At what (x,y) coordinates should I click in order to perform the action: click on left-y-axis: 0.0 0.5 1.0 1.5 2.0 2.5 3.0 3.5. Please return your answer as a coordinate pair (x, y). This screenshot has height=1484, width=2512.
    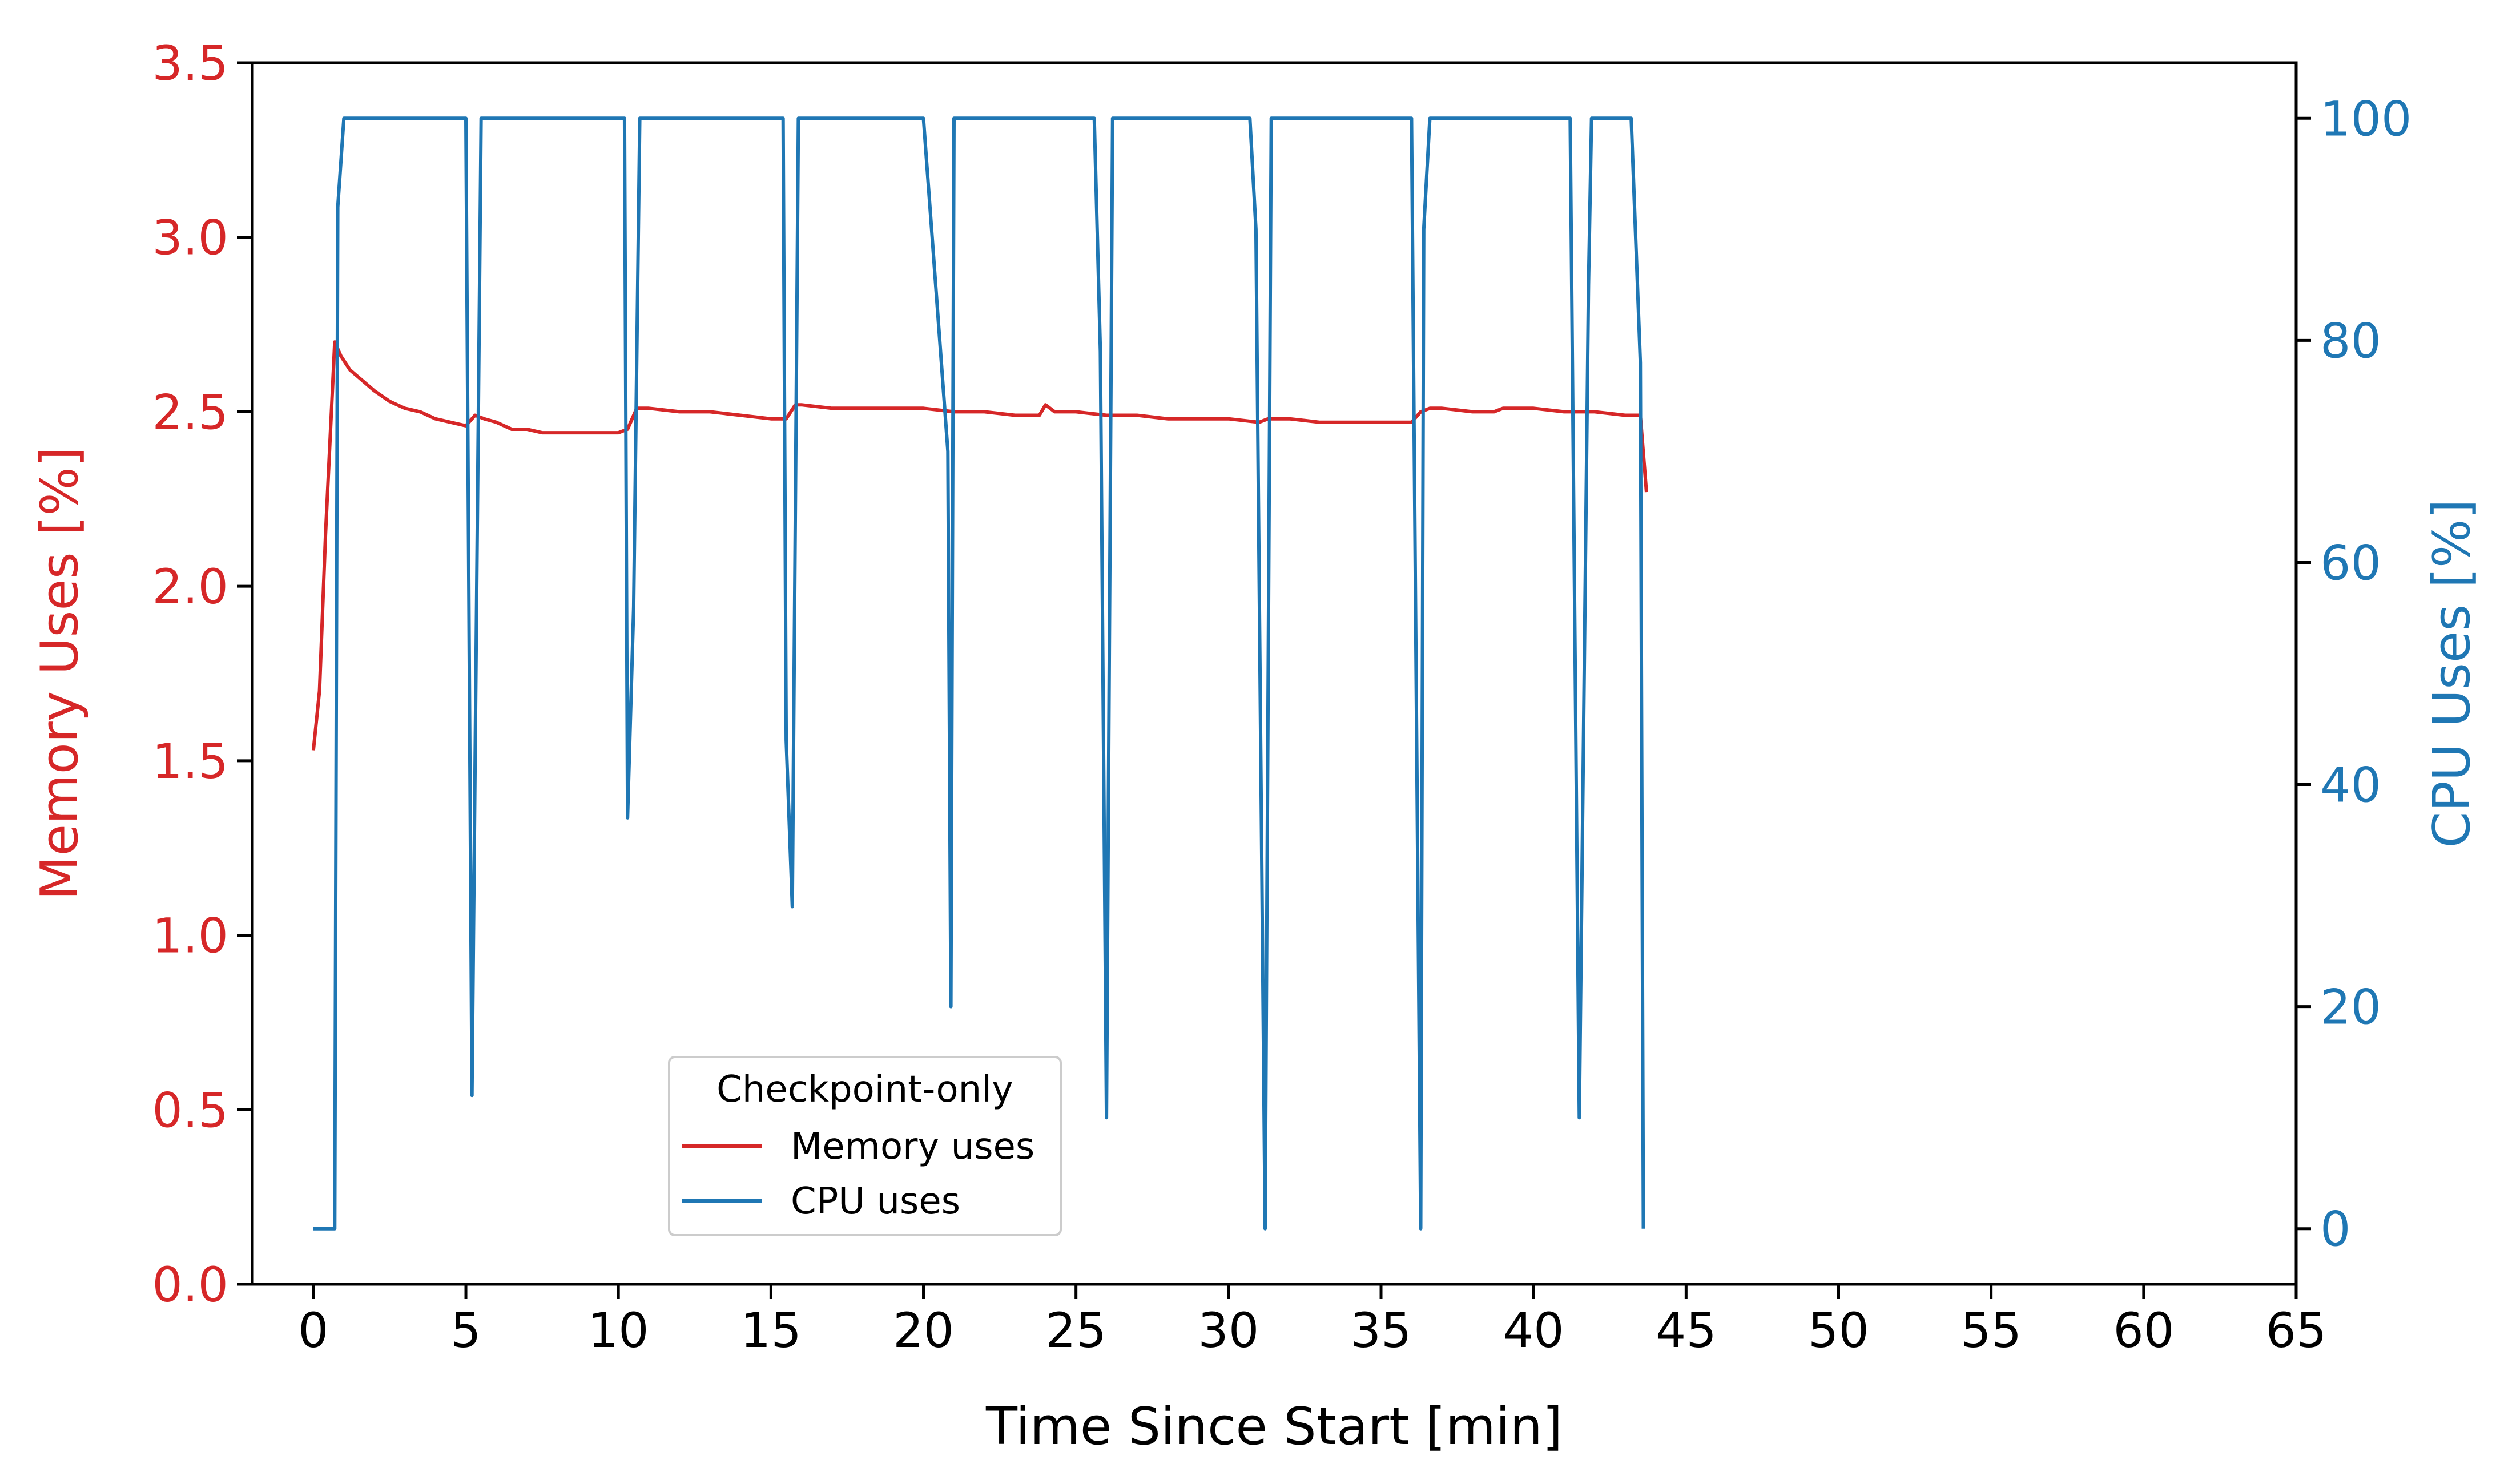
    Looking at the image, I should click on (202, 674).